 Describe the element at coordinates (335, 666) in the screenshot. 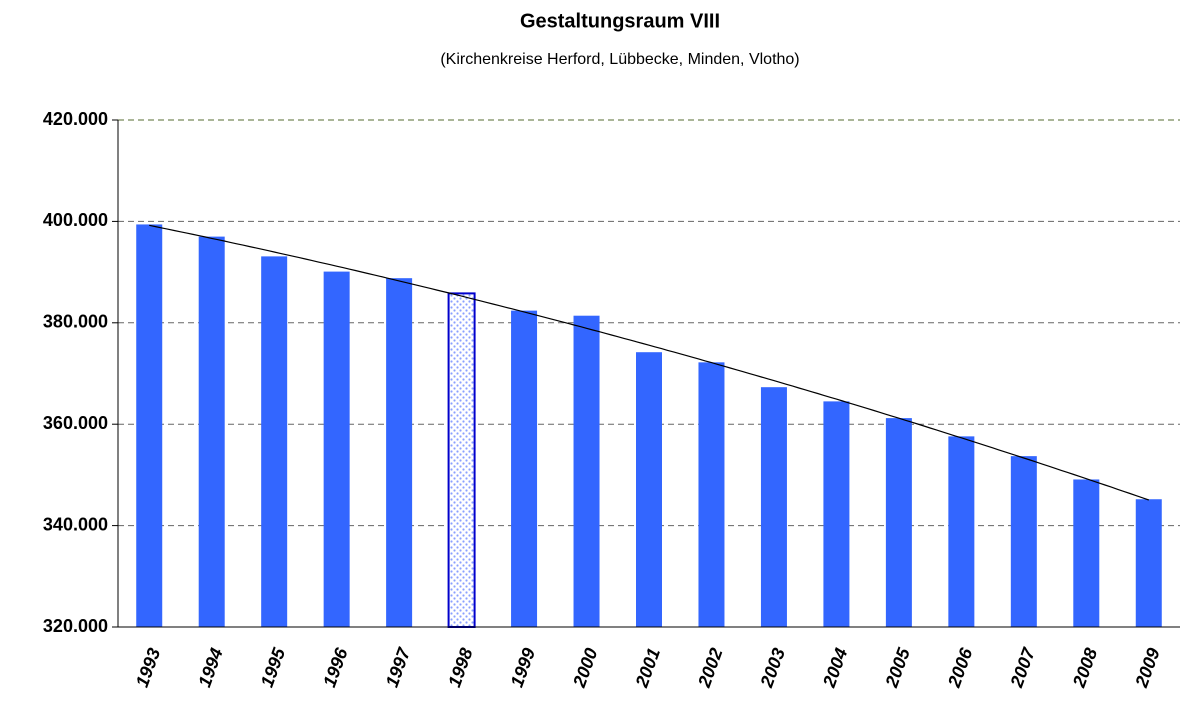

I see `x-tick-label: 1996` at that location.